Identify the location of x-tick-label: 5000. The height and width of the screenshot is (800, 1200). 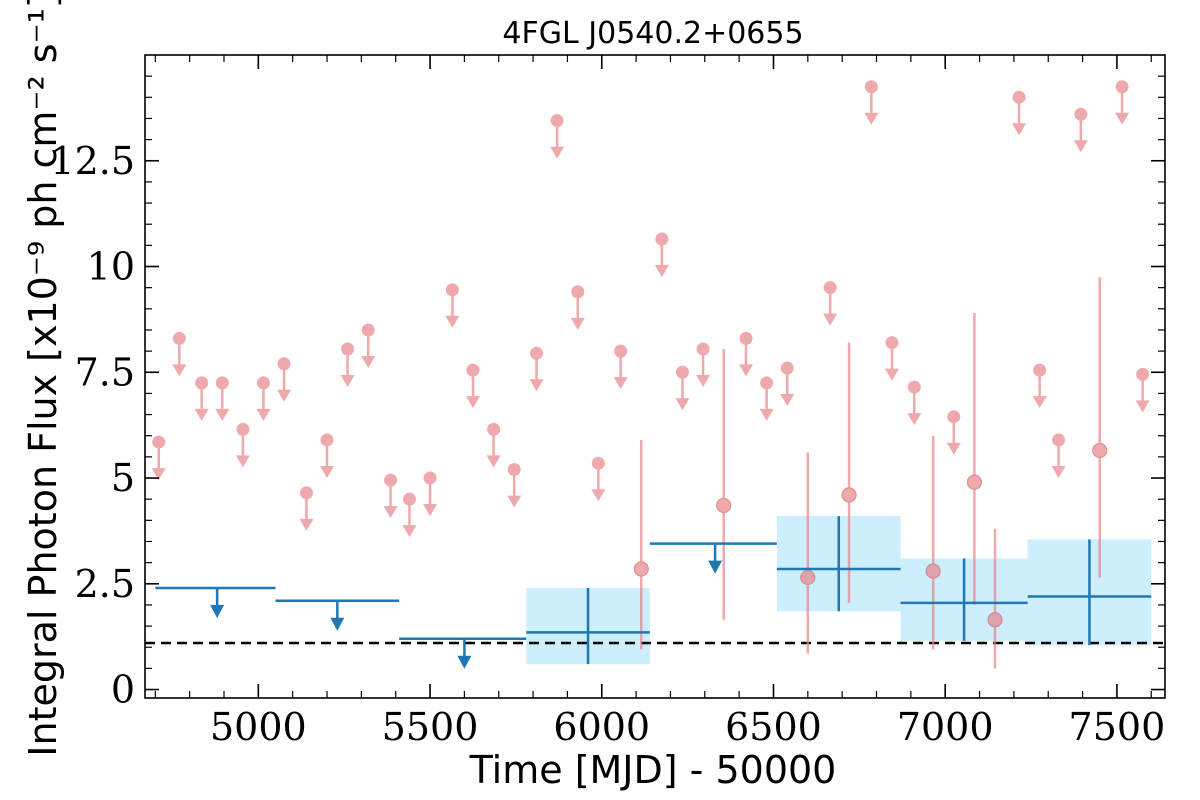
(258, 727).